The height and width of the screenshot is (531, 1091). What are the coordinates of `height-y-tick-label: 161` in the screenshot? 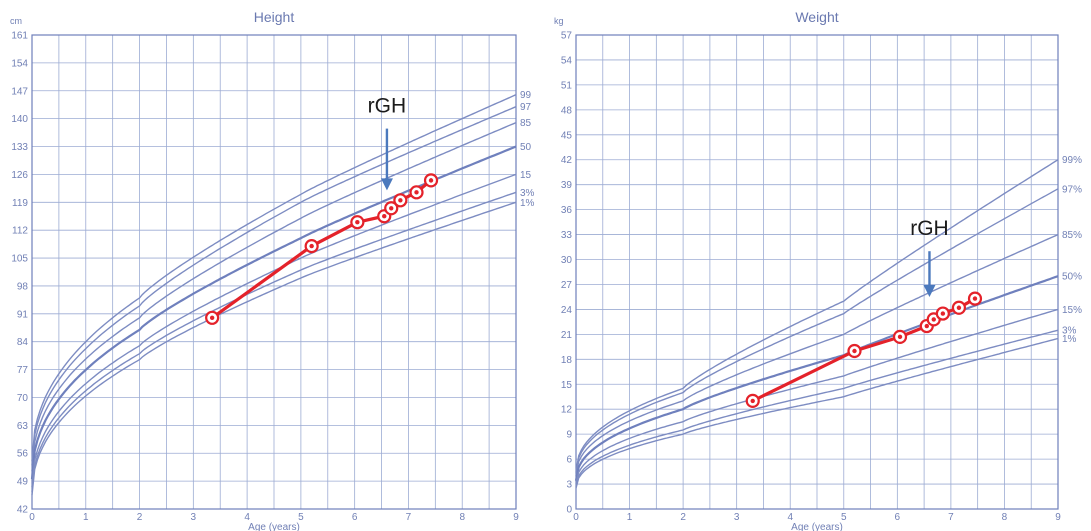 It's located at (19, 36).